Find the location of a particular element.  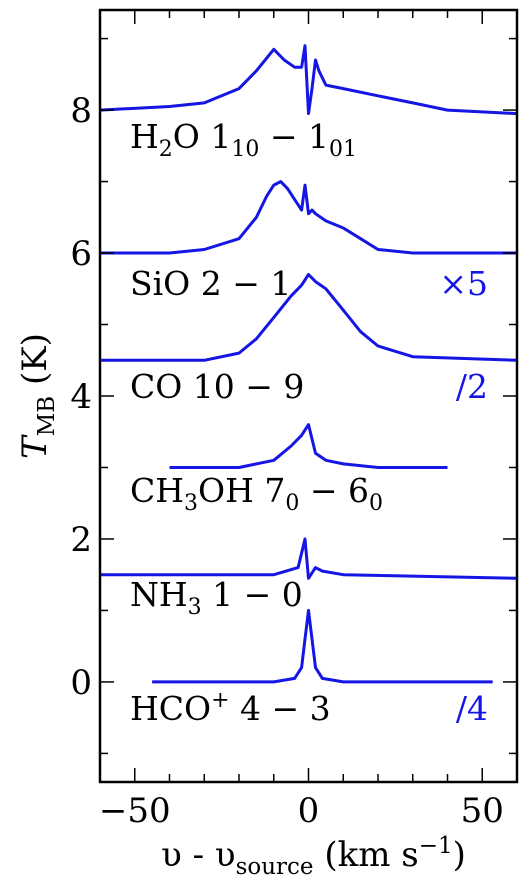

x-tick-label: 50 is located at coordinates (482, 811).